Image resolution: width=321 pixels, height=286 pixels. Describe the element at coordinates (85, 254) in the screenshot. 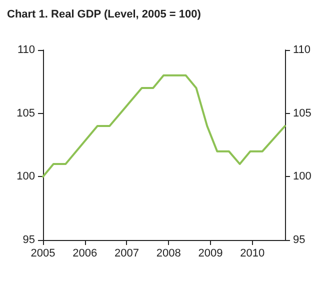

I see `x-tick-label: 2006` at that location.